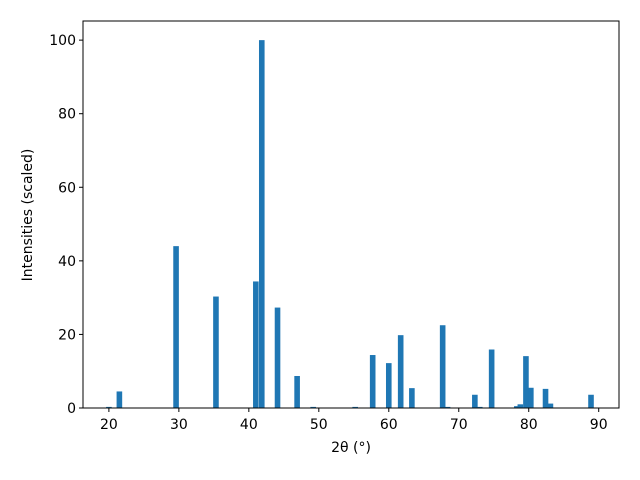 The image size is (640, 480). What do you see at coordinates (319, 425) in the screenshot?
I see `x-tick-label: 50` at bounding box center [319, 425].